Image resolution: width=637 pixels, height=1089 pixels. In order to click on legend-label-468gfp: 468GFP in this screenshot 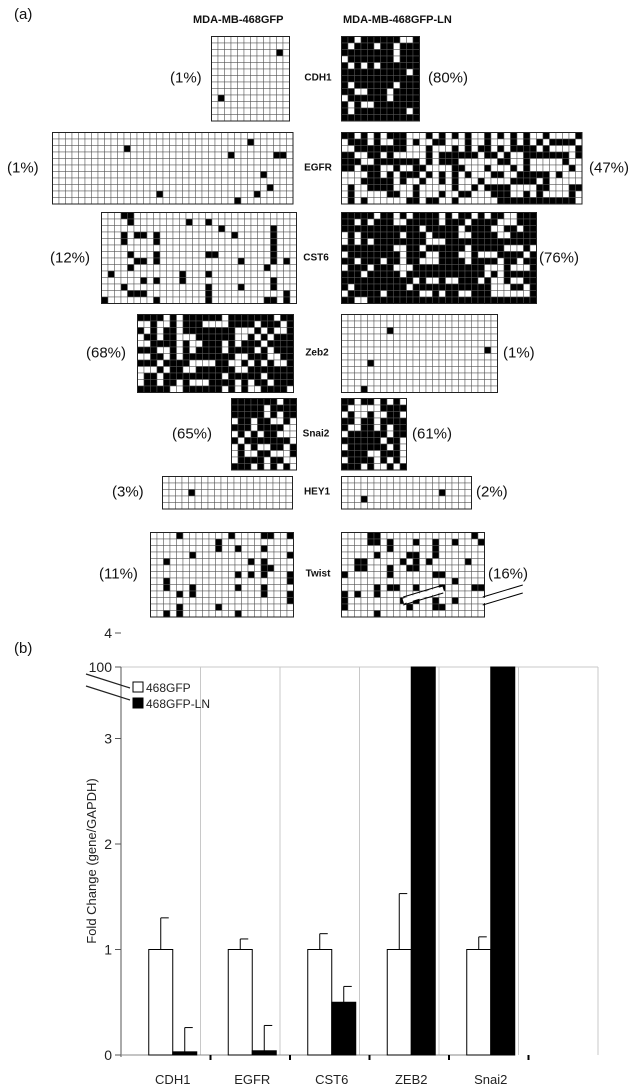, I will do `click(168, 688)`.